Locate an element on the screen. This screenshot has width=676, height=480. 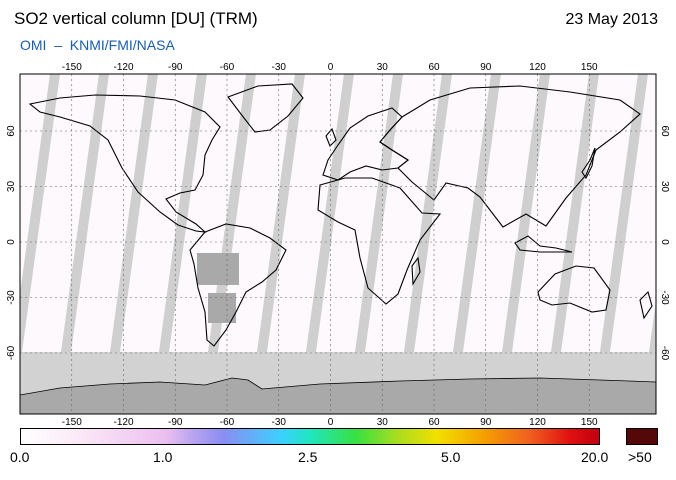
asia-outline is located at coordinates (510, 156).